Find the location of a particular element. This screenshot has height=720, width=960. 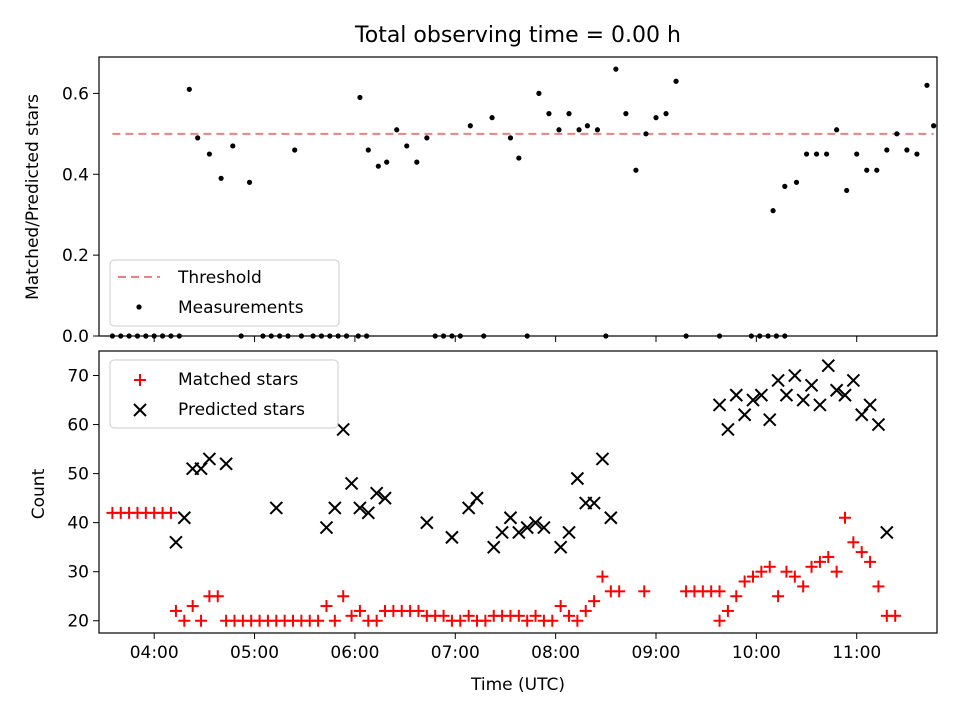

ratio-y-tick-label: 0.6 is located at coordinates (75, 94).